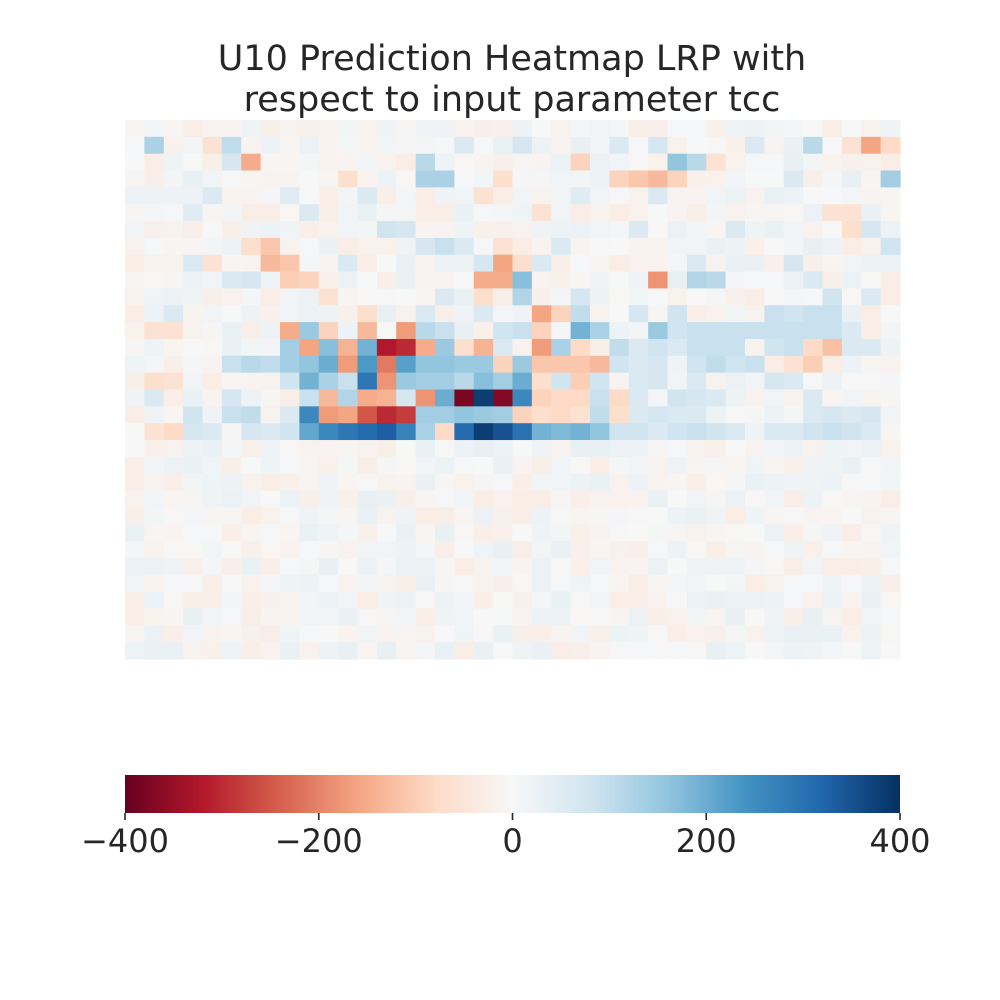  I want to click on colorbar-tick-label: 200, so click(706, 841).